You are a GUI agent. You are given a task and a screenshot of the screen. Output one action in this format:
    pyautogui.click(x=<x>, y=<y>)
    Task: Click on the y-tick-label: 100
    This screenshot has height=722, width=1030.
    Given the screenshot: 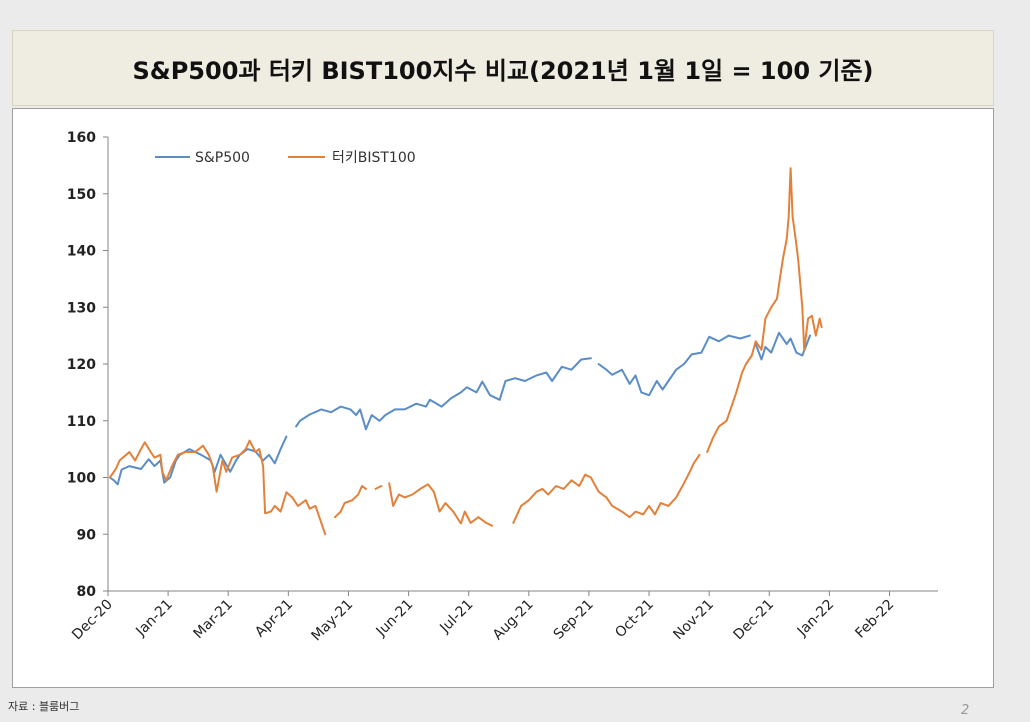 What is the action you would take?
    pyautogui.click(x=81, y=479)
    